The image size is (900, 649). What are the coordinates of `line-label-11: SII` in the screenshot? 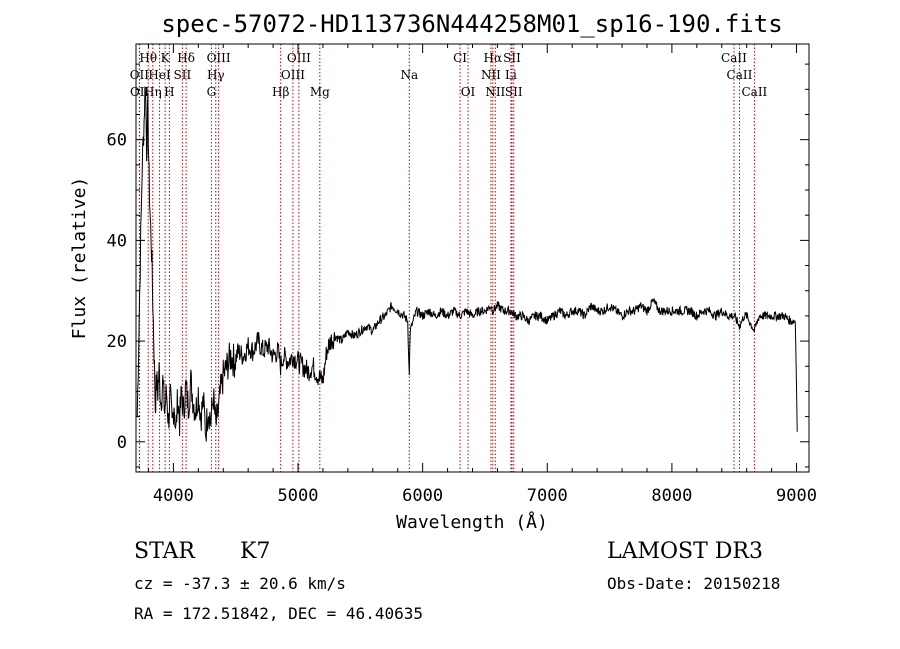 It's located at (183, 75).